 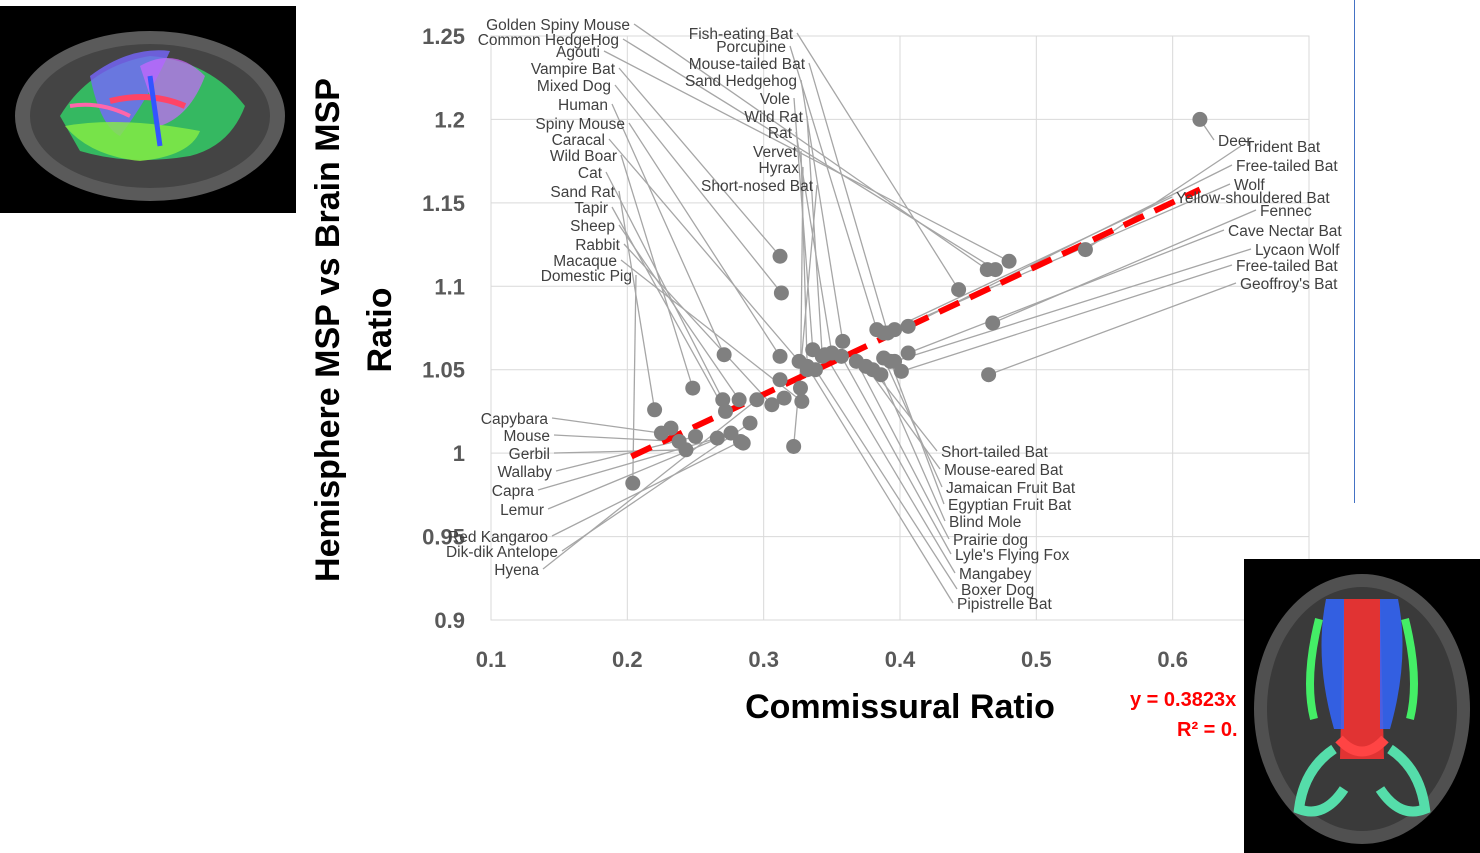 I want to click on point-label: Mouse, so click(x=526, y=436).